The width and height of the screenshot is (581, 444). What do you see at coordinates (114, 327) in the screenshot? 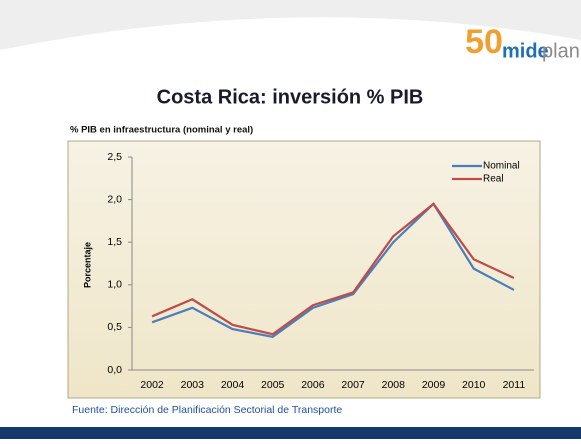
I see `y-tick-label: 0,5` at bounding box center [114, 327].